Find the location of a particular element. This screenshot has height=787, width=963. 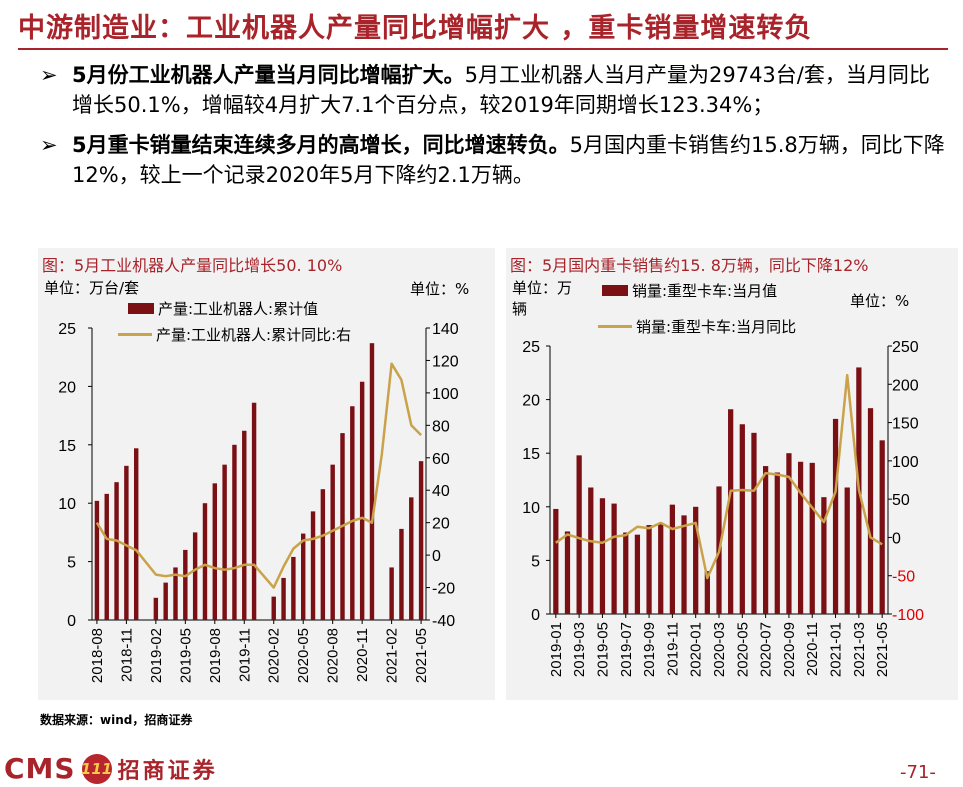

x-tick-label: 2018-11 is located at coordinates (126, 655).